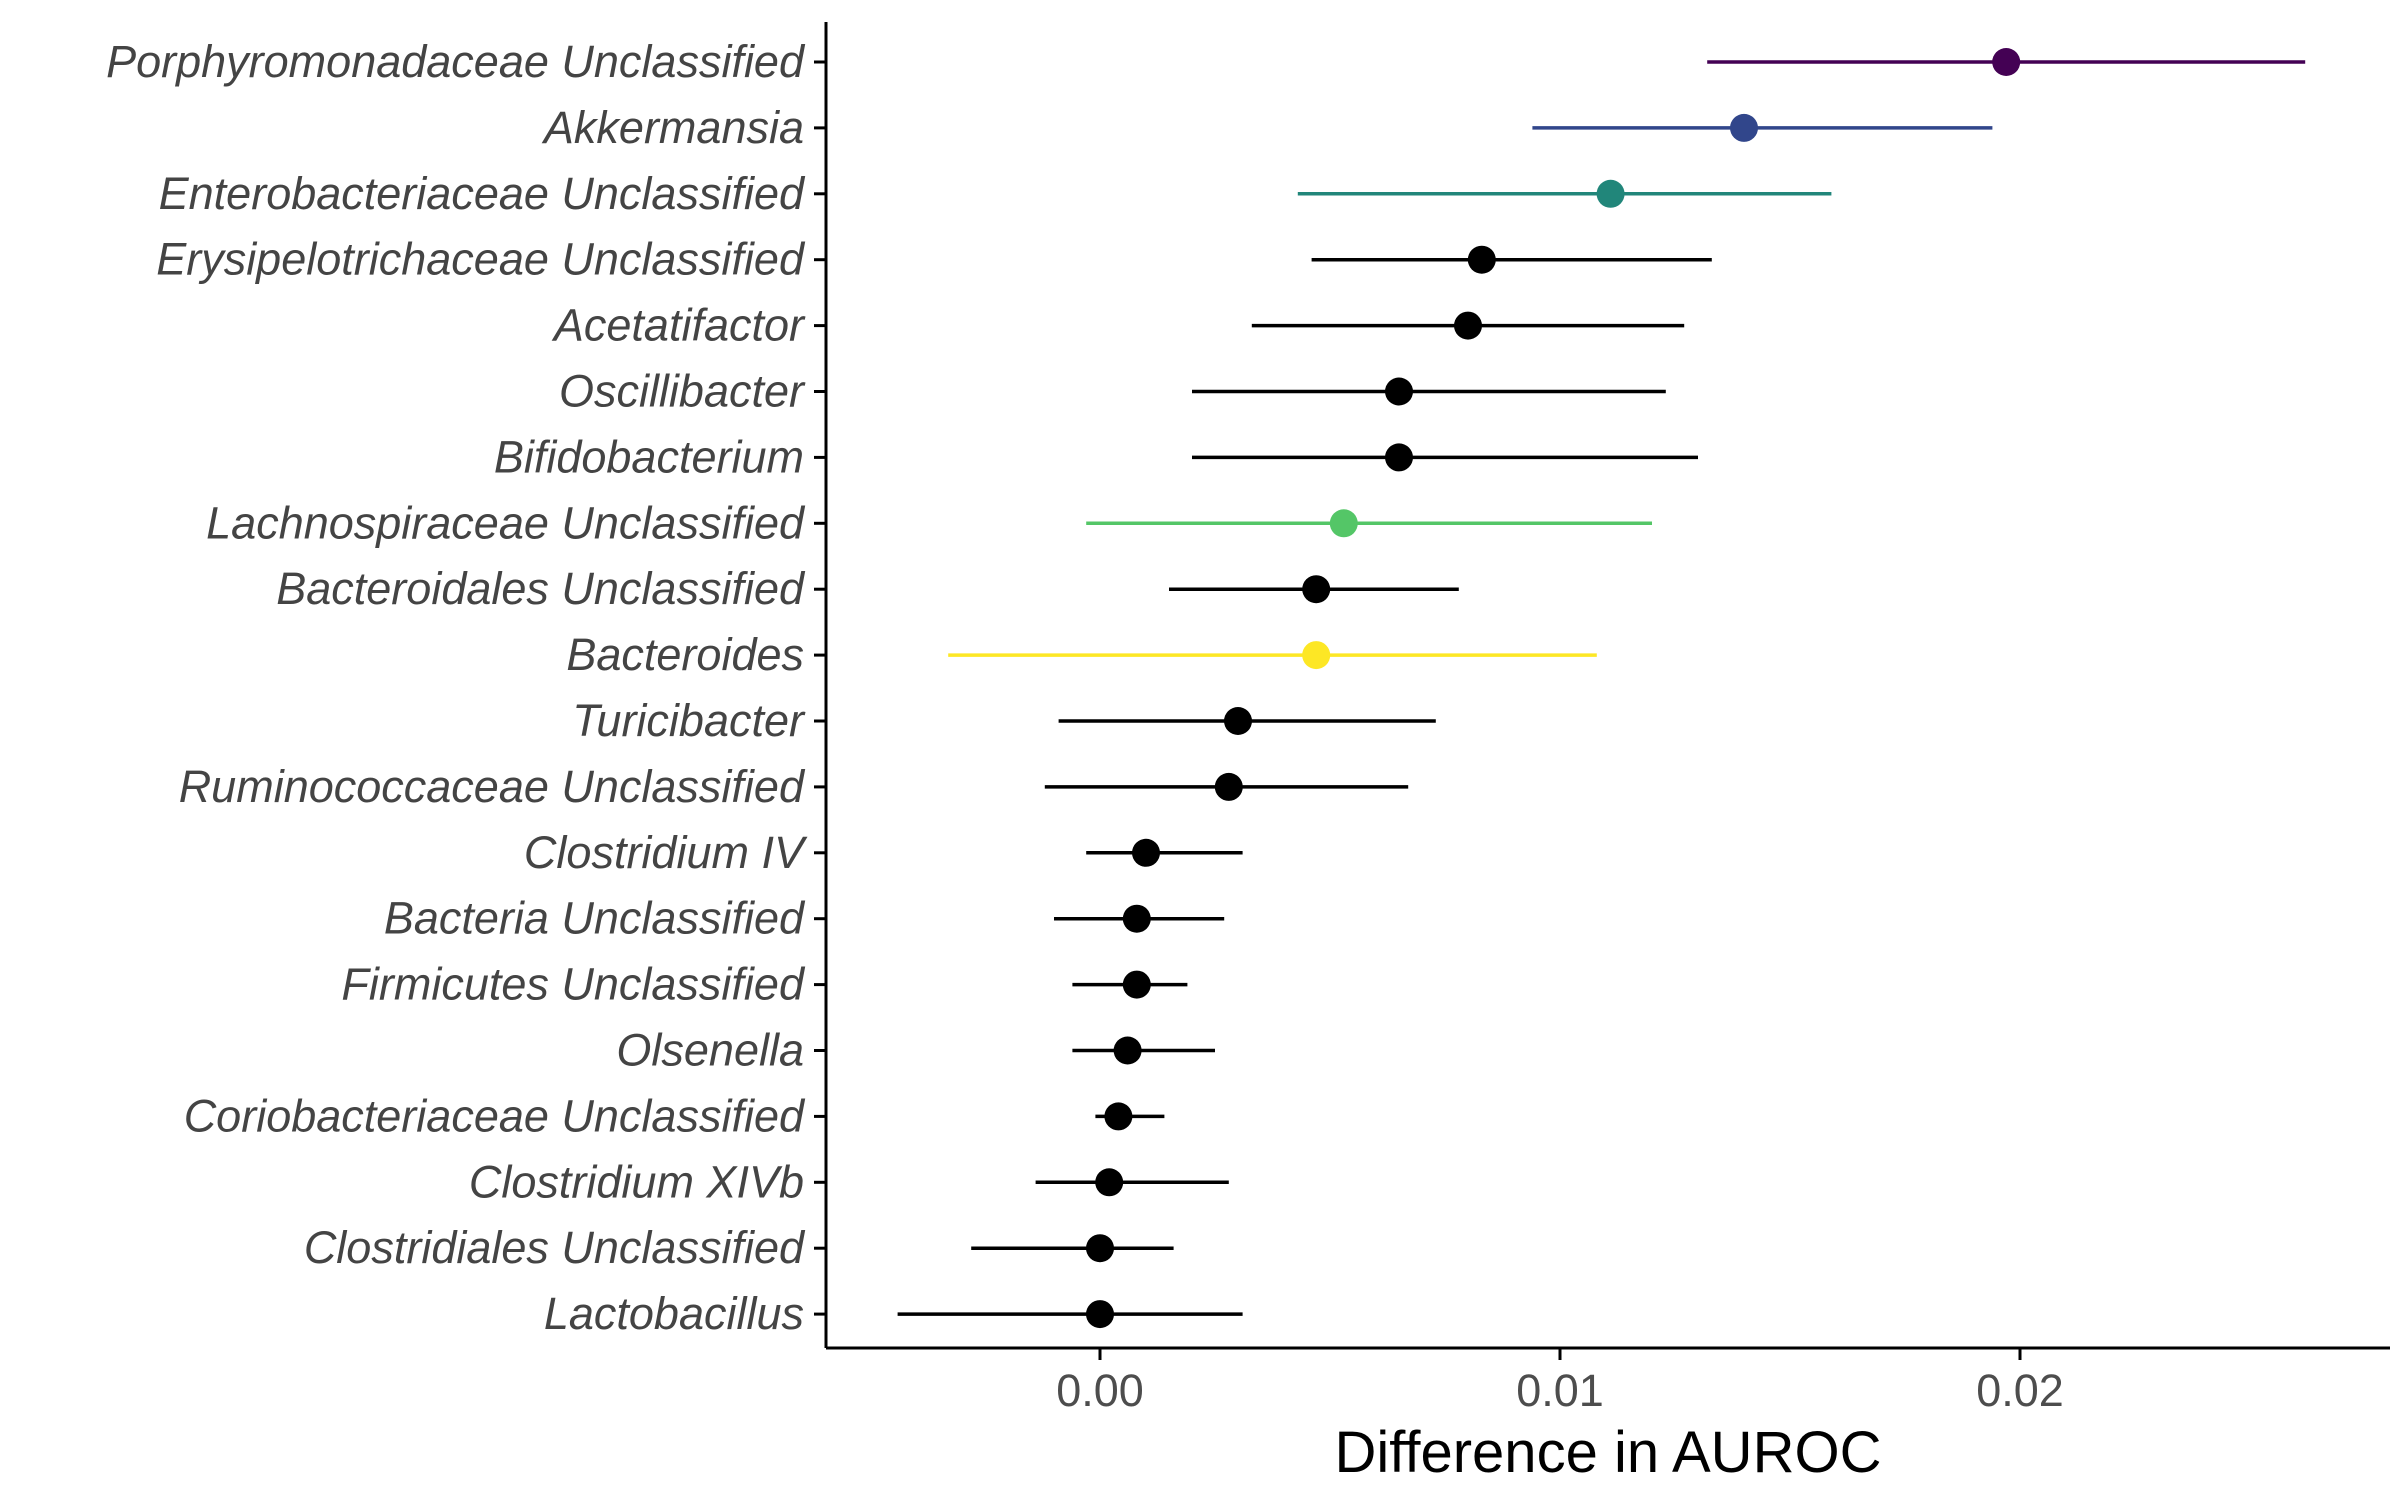  I want to click on y-tick-label: Coriobacteriaceae Unclassified, so click(495, 1115).